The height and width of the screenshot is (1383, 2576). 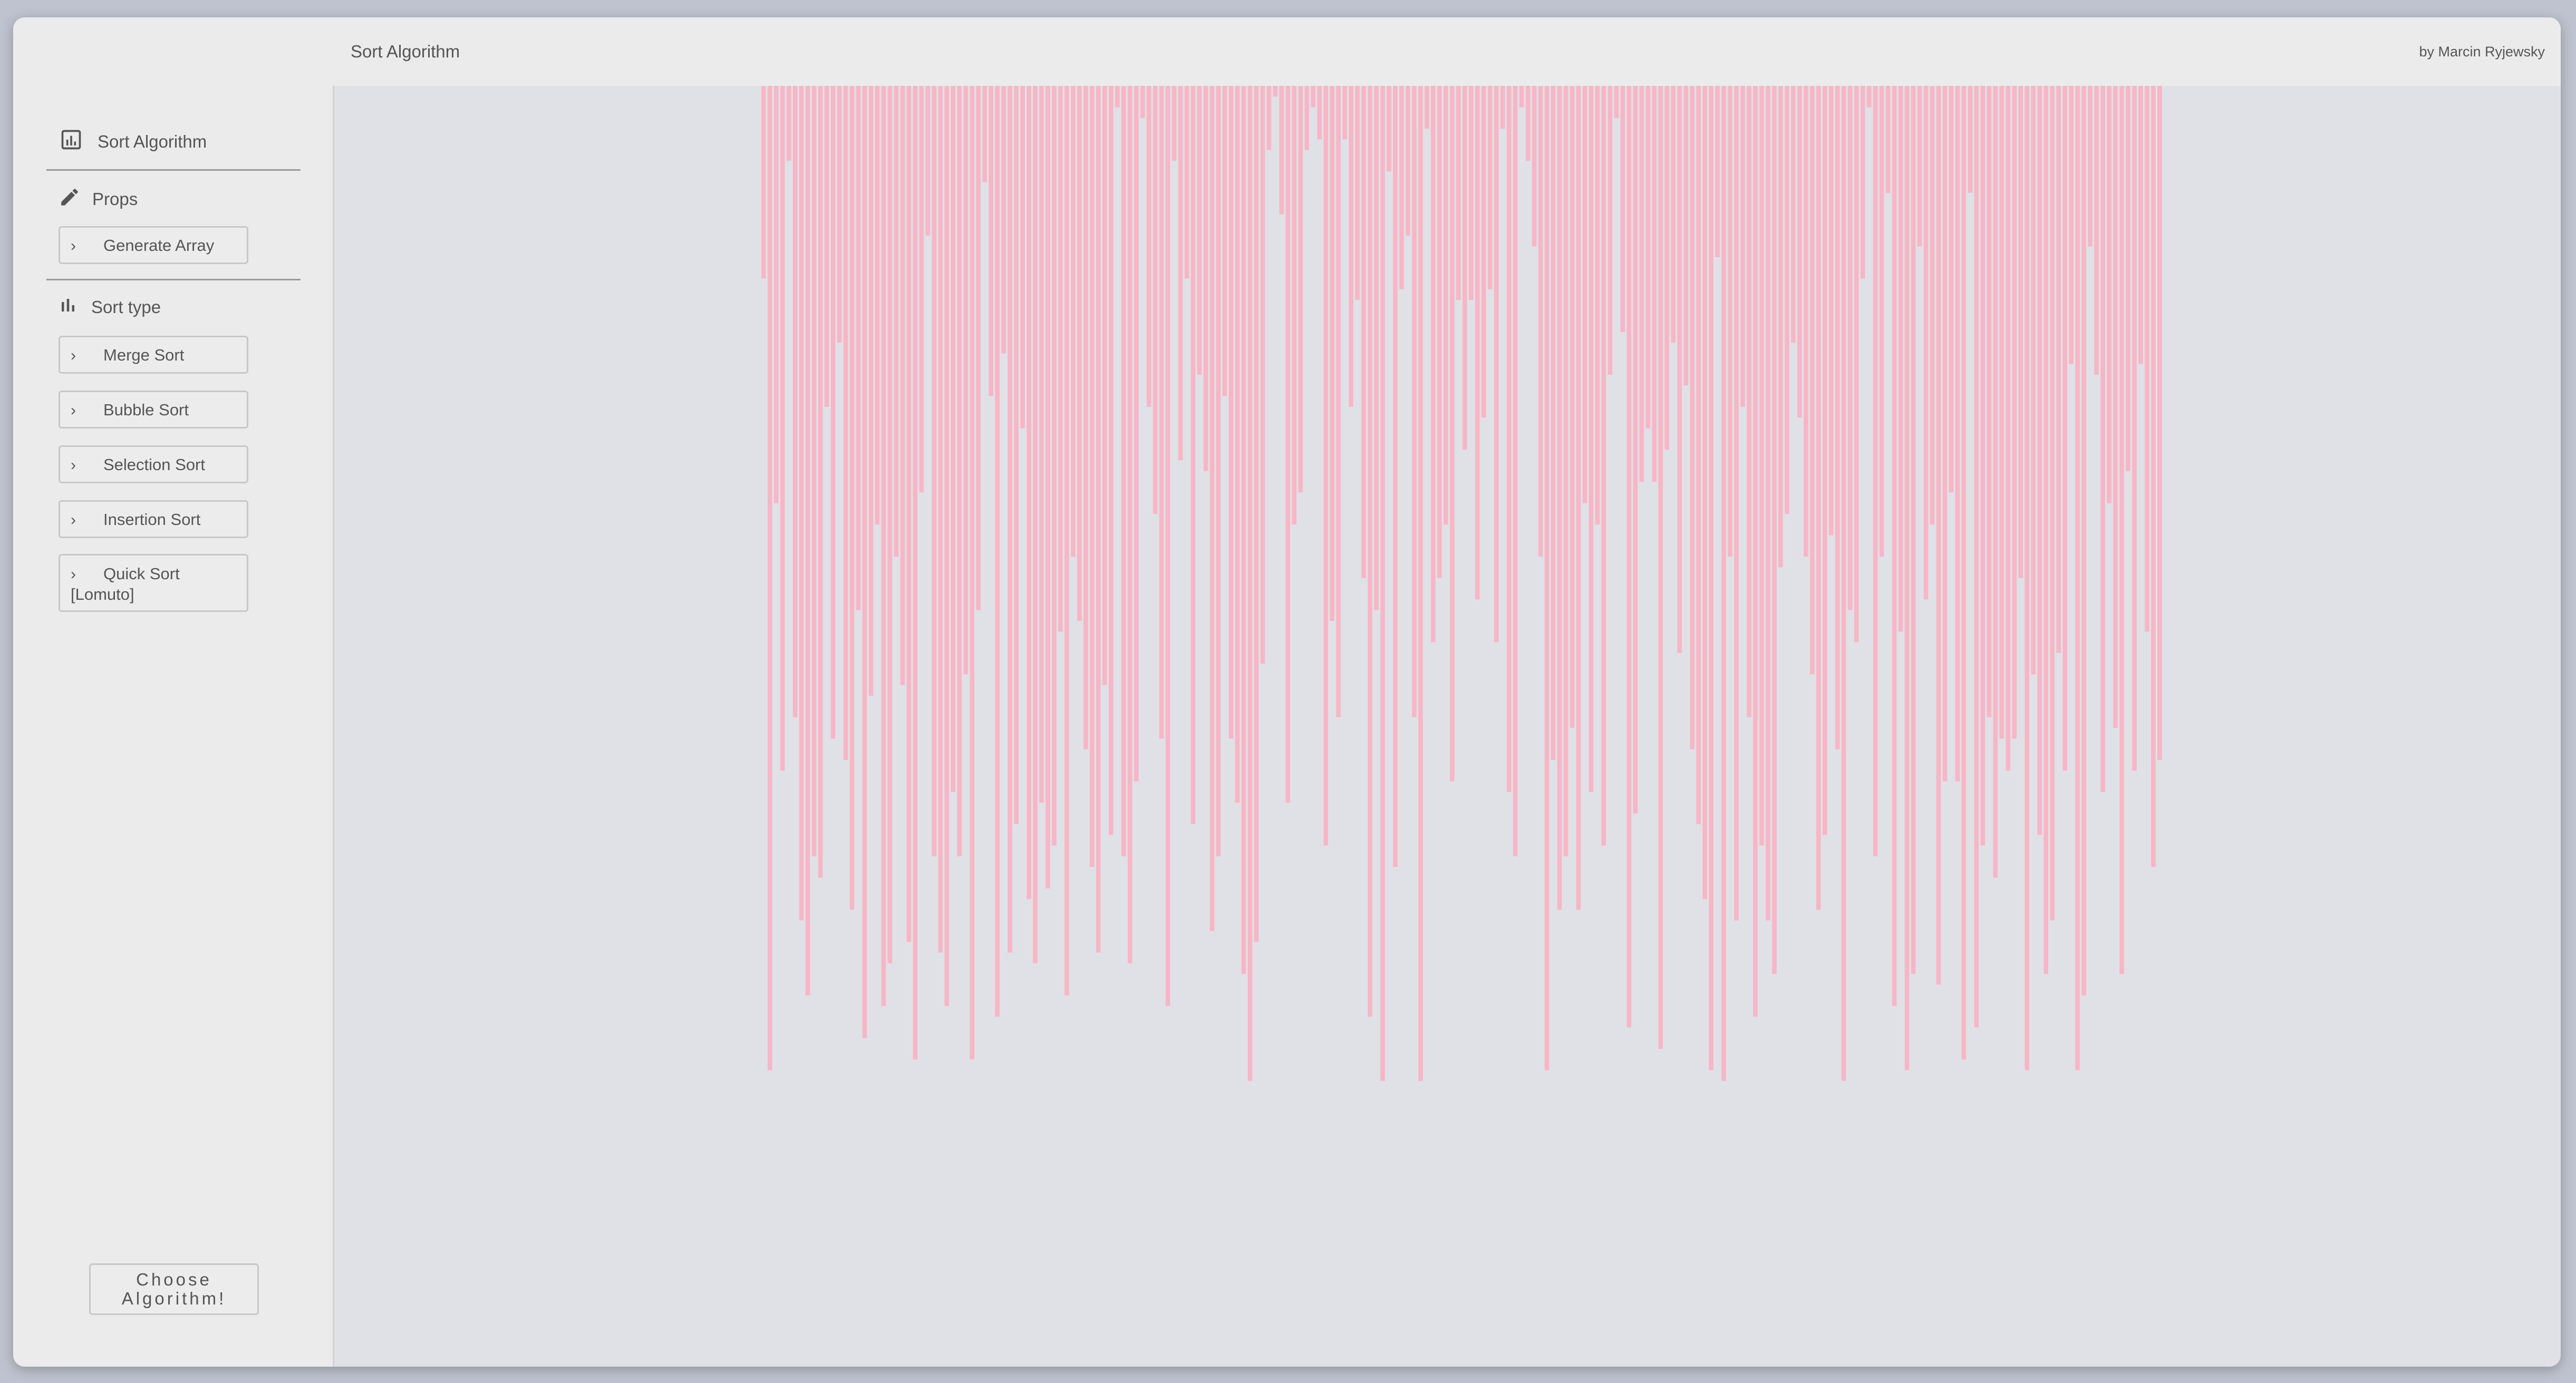 I want to click on top-bar: Sort Algorithm by Marcin Ryjewsky, so click(x=1287, y=51).